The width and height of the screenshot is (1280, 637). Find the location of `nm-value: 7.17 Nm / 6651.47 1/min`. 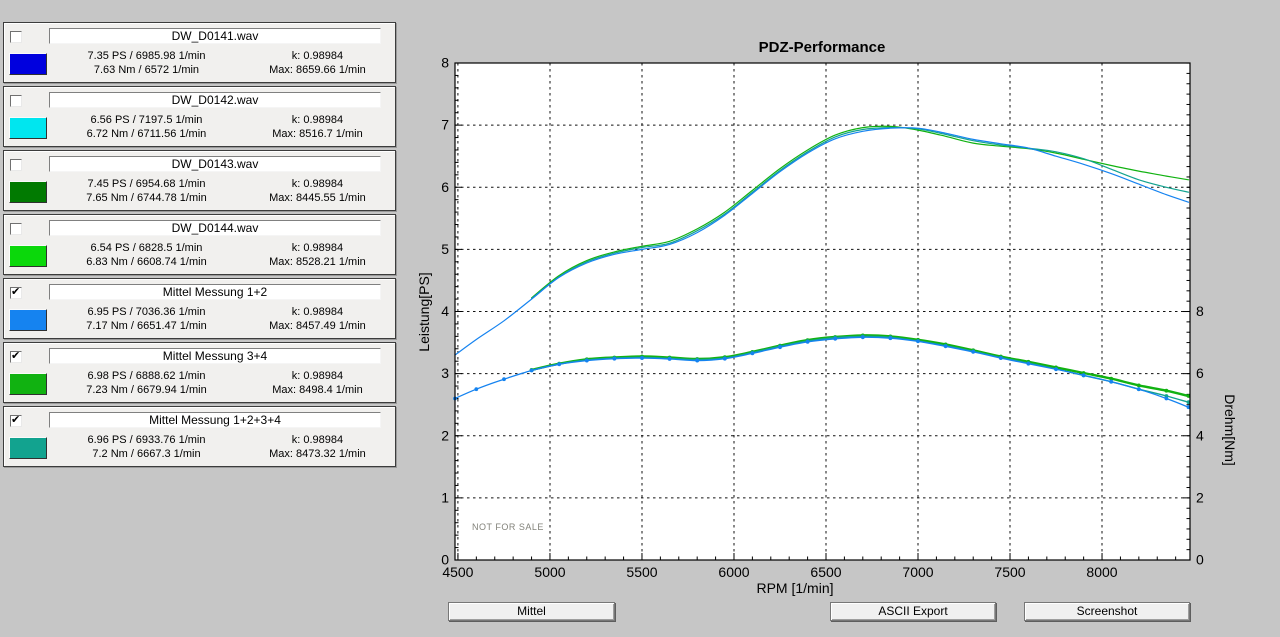

nm-value: 7.17 Nm / 6651.47 1/min is located at coordinates (146, 326).